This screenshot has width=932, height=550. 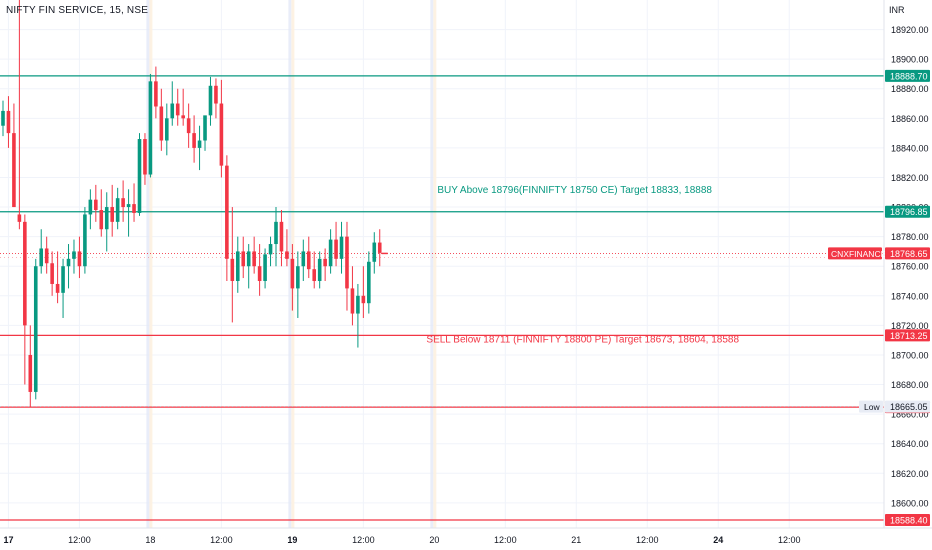 I want to click on price-level-label: 18713.25, so click(x=909, y=336).